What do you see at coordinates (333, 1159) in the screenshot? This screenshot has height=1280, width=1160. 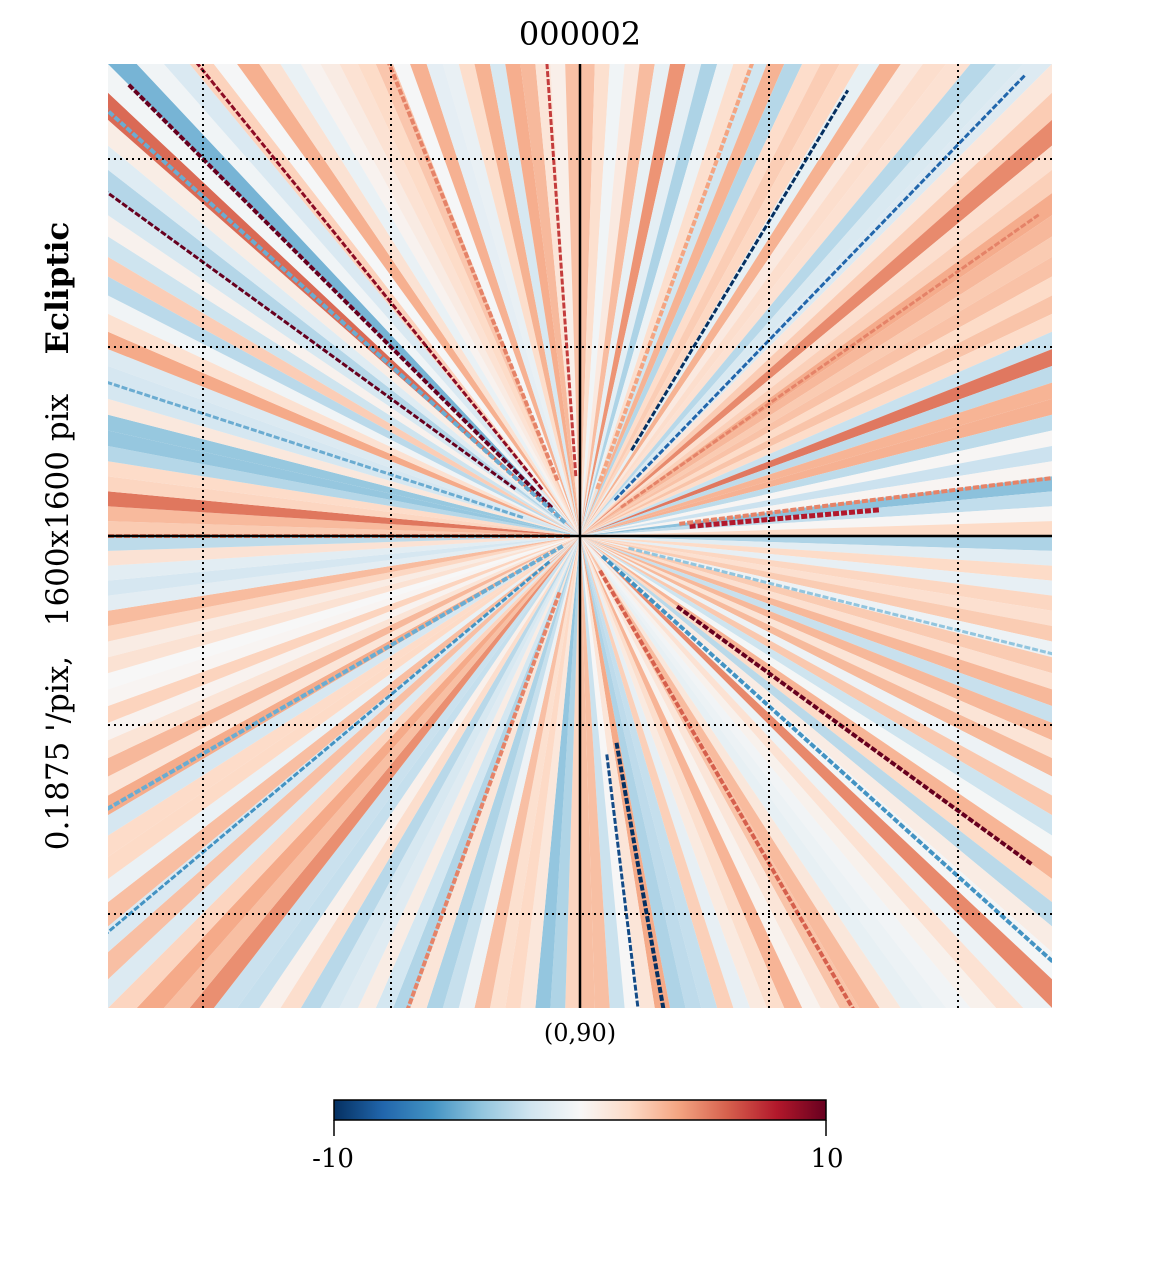 I see `colorbar-min-label: -10` at bounding box center [333, 1159].